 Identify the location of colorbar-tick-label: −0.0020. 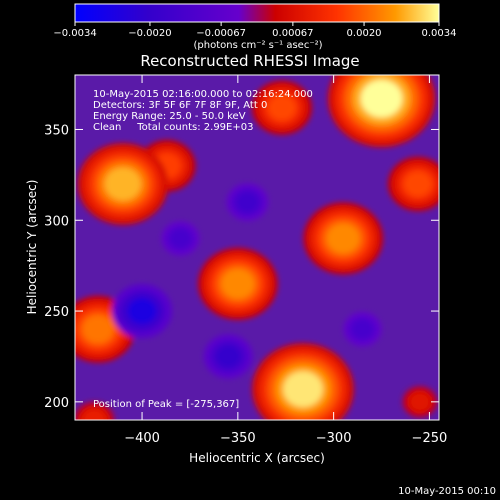
(149, 33).